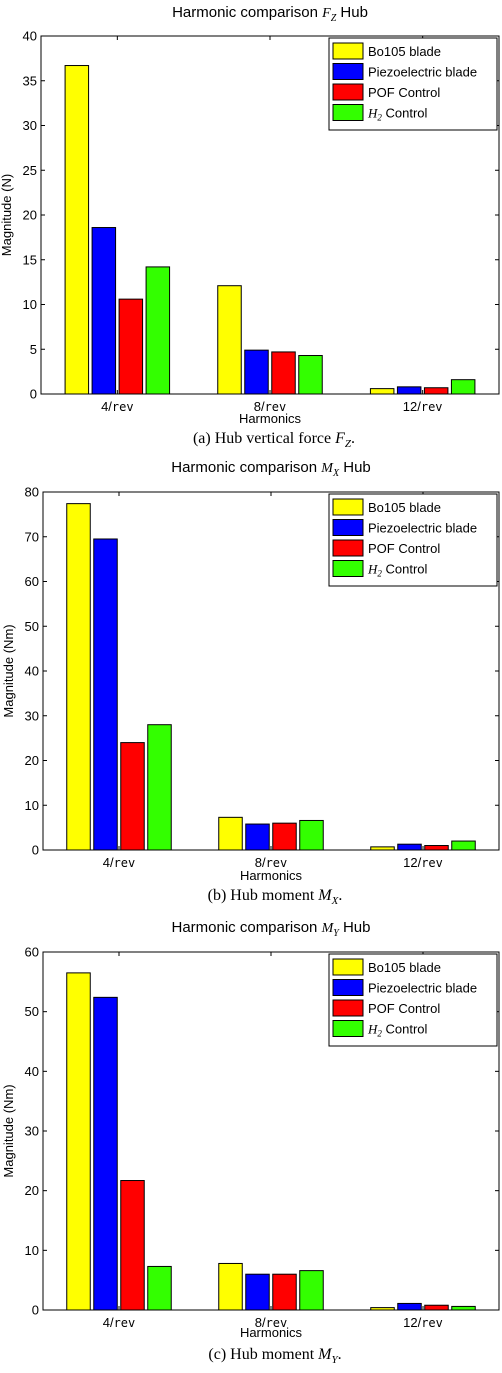 The width and height of the screenshot is (502, 1373). Describe the element at coordinates (30, 170) in the screenshot. I see `y-tick-label: 25` at that location.